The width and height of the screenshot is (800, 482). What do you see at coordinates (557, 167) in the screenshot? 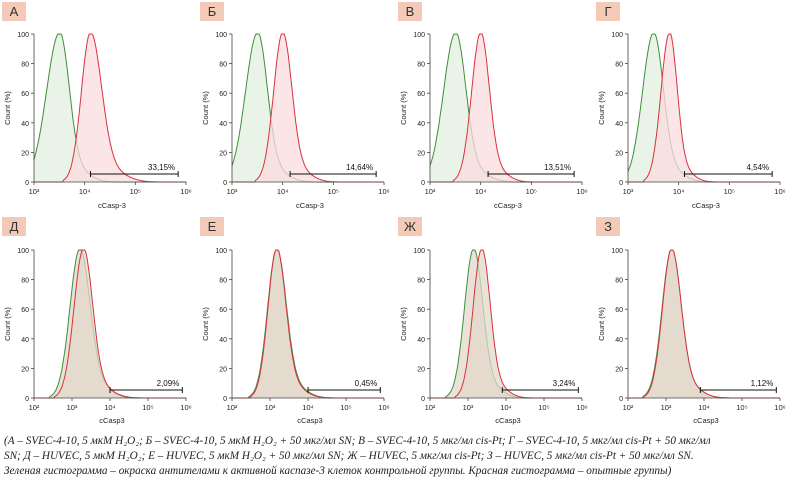
I see `gate-percent-label: 13,51%` at bounding box center [557, 167].